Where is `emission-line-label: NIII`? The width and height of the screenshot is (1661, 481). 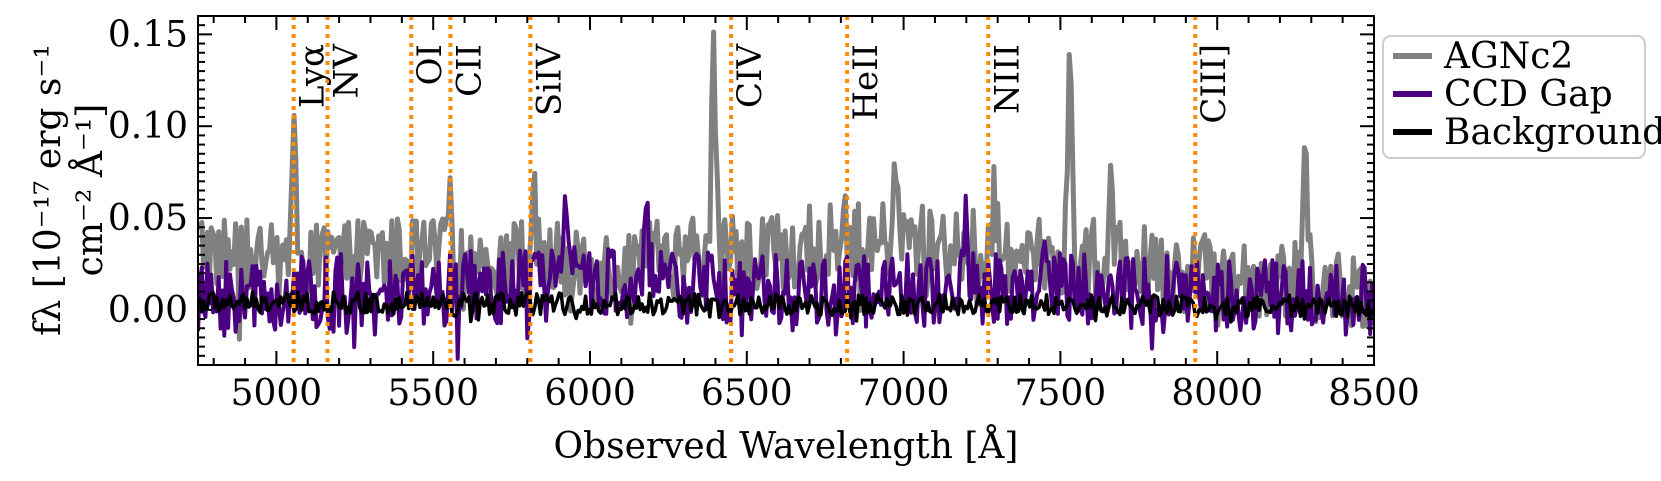
emission-line-label: NIII is located at coordinates (1007, 79).